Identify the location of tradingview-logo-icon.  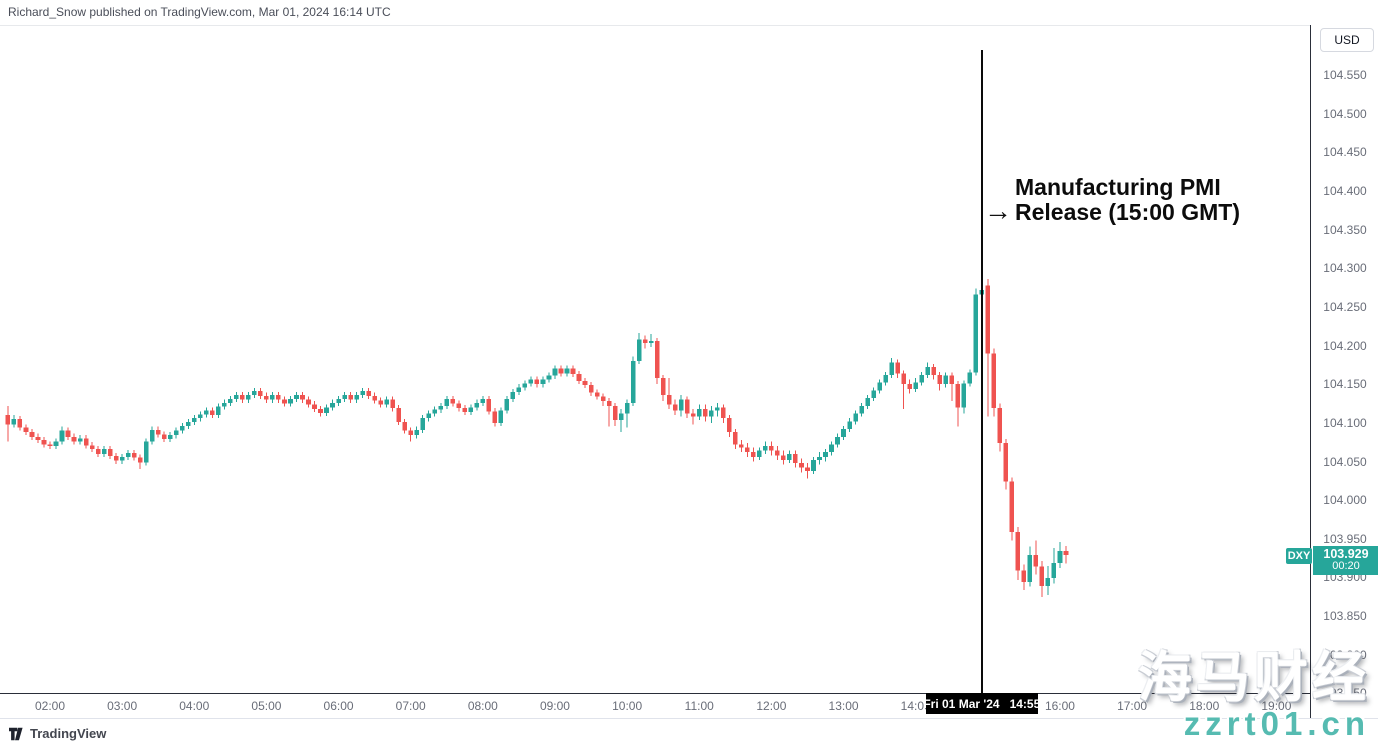
(16, 734).